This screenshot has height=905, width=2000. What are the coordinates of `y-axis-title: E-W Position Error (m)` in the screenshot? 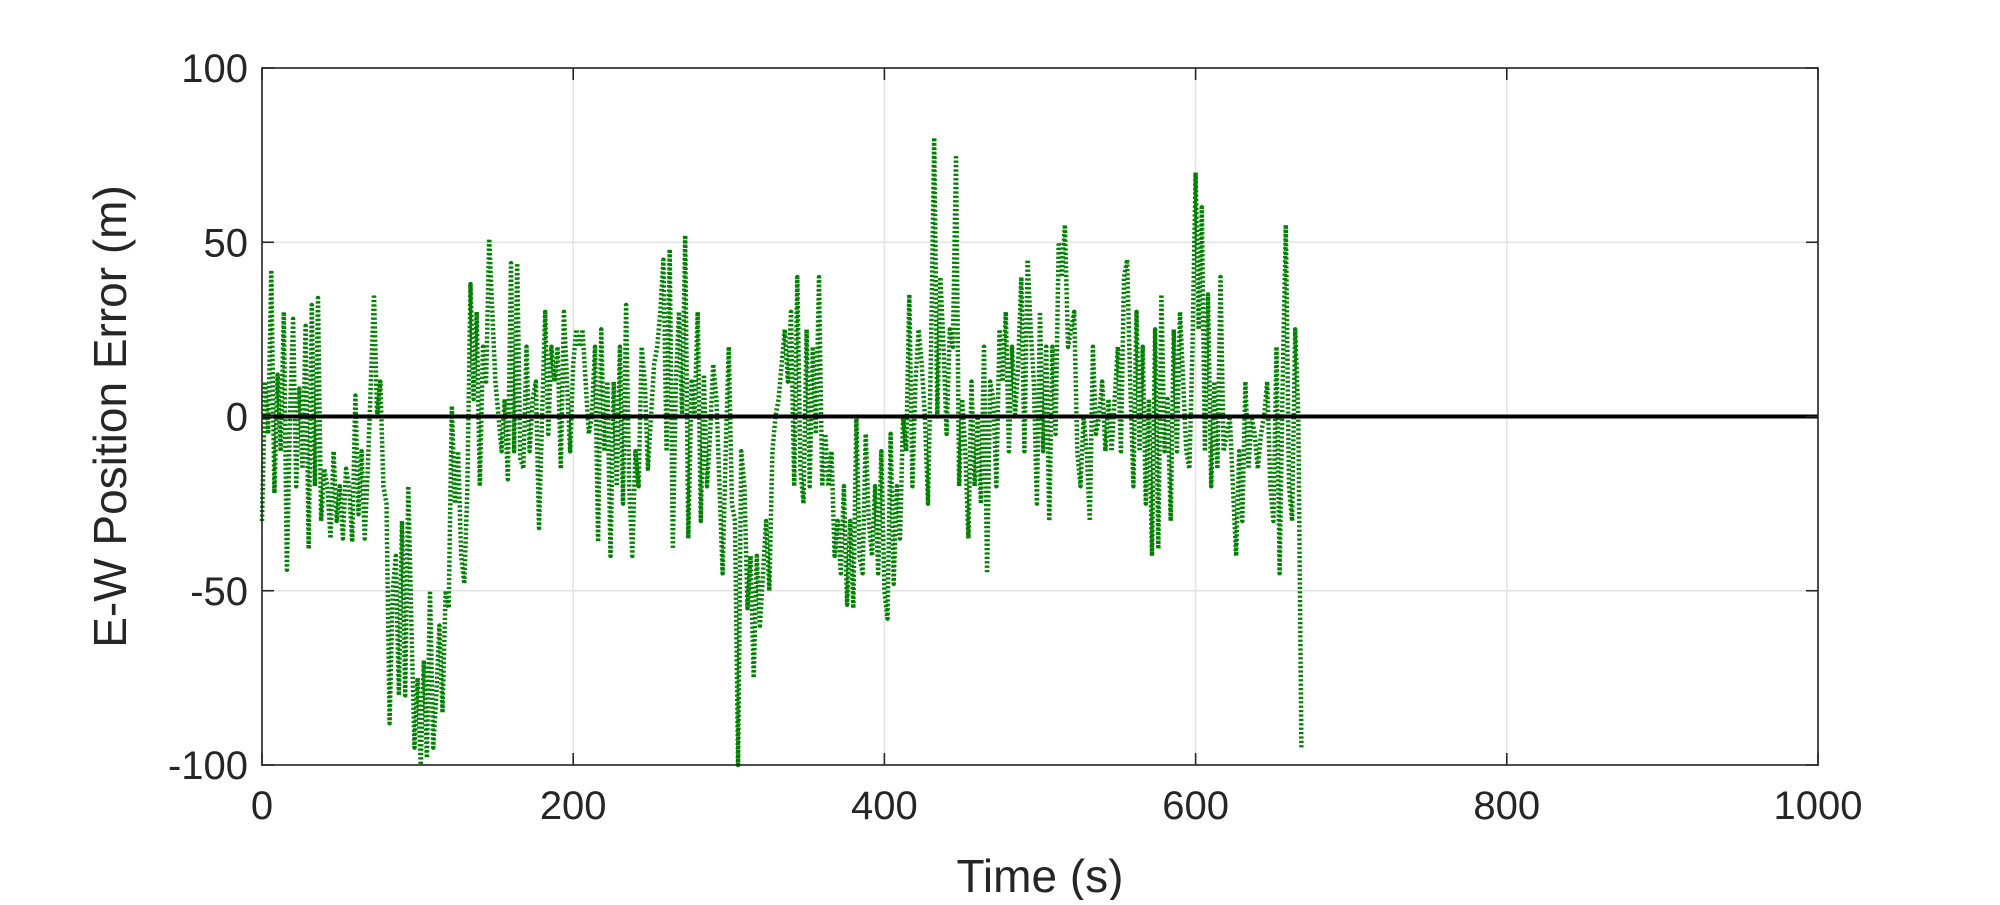 It's located at (110, 416).